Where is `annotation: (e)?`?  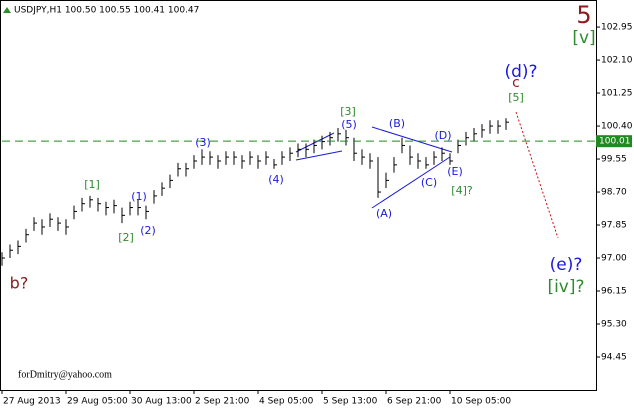 annotation: (e)? is located at coordinates (566, 265).